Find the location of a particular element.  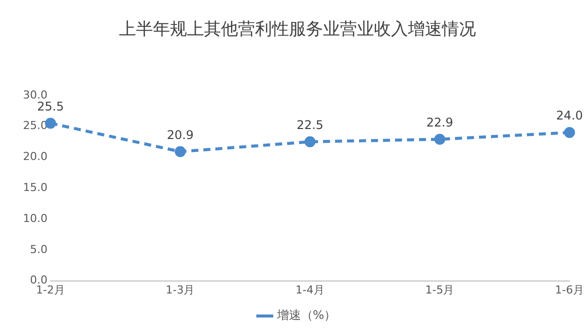

x-tick-label: 1-5月 is located at coordinates (439, 289).